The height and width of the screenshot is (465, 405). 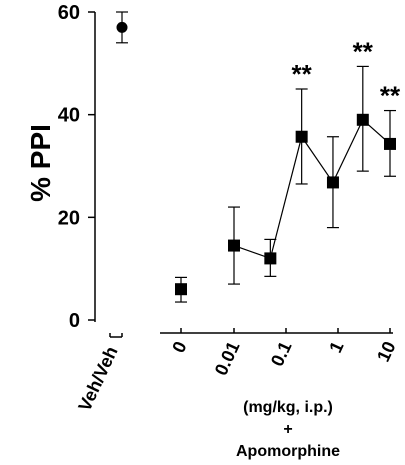 What do you see at coordinates (227, 358) in the screenshot?
I see `x-tick-label: 0.01` at bounding box center [227, 358].